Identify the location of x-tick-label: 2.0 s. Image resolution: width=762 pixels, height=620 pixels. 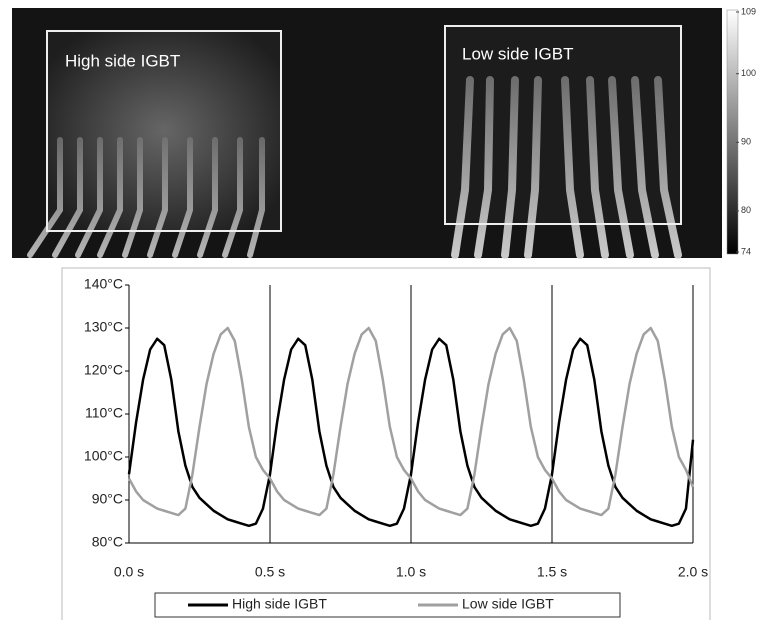
(693, 572).